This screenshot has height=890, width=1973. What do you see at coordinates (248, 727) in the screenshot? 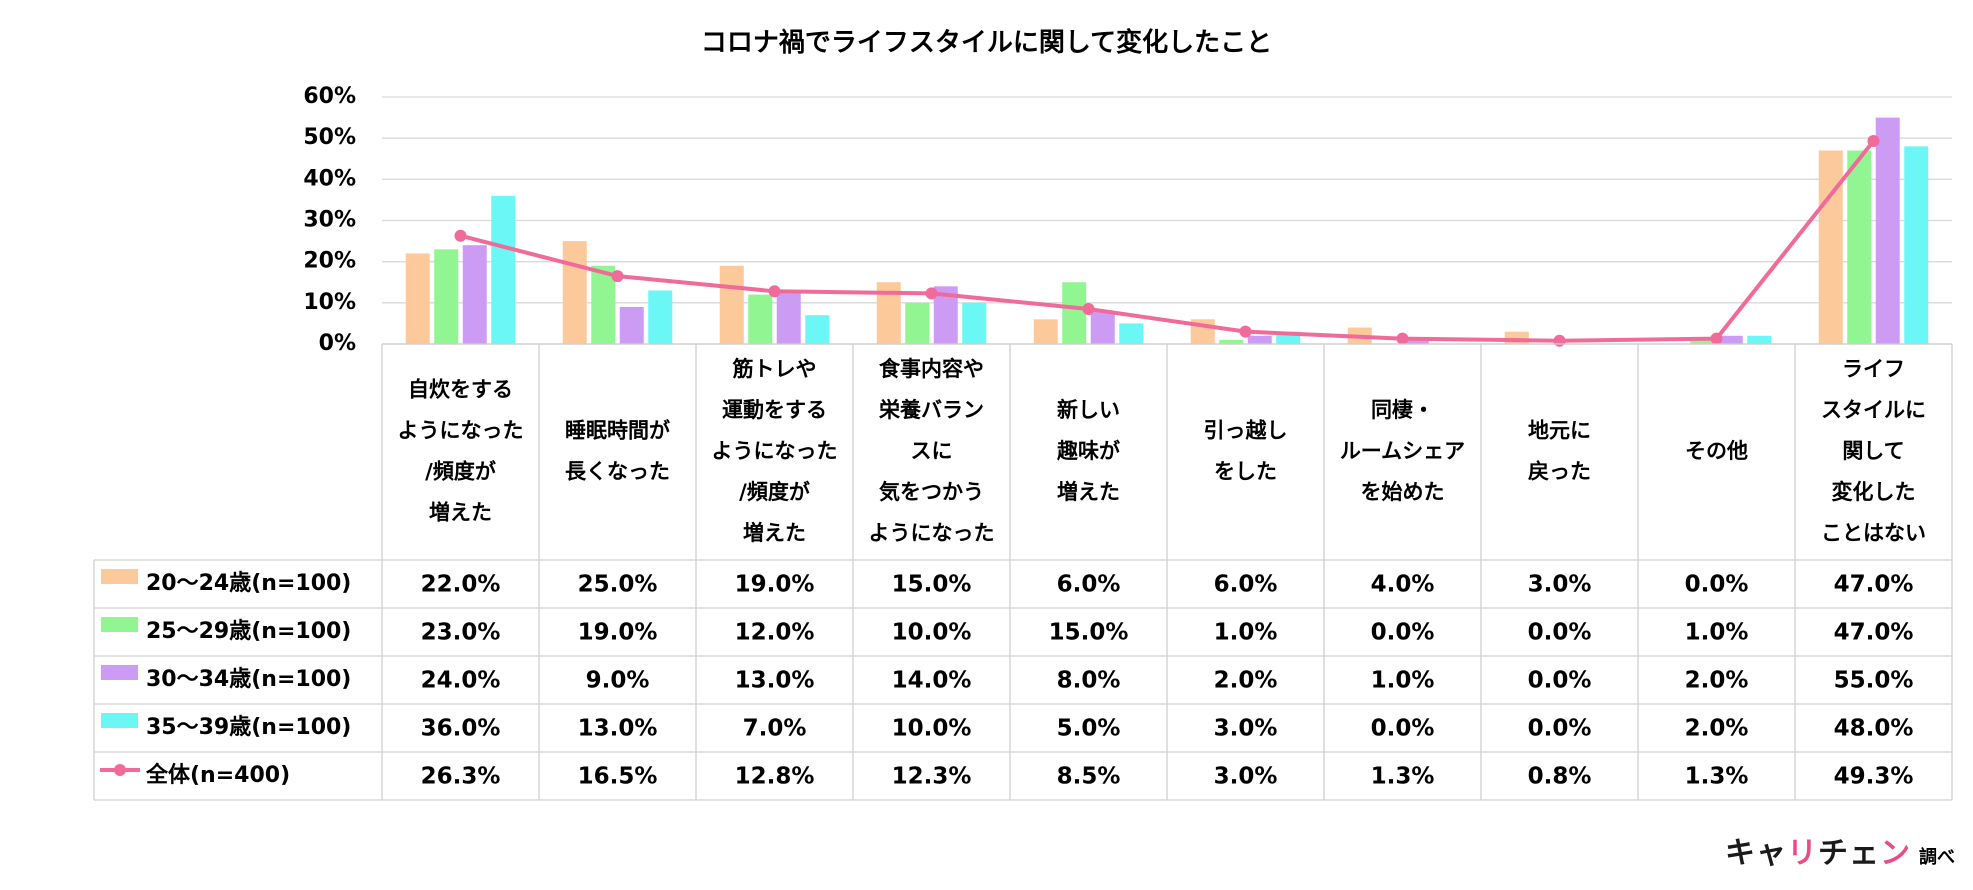
I see `legend-label: 35～39歳(n=100)` at bounding box center [248, 727].